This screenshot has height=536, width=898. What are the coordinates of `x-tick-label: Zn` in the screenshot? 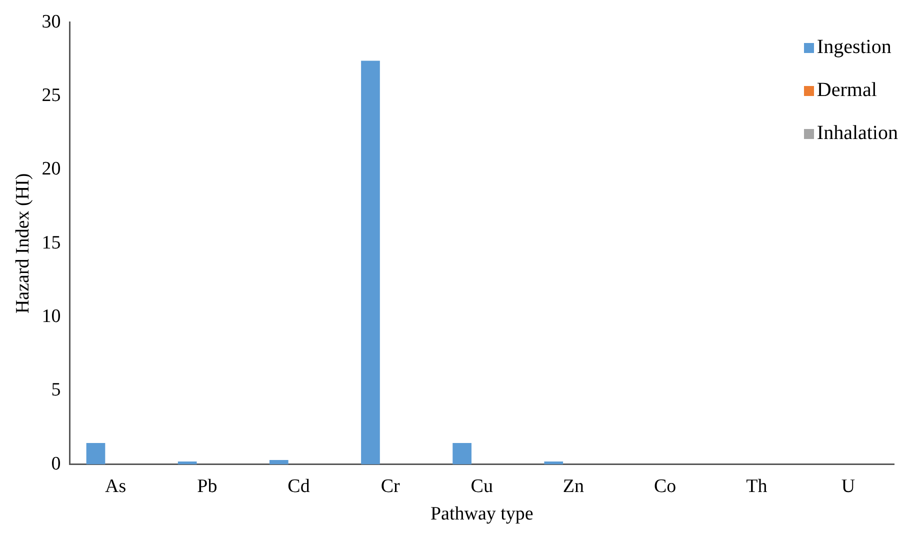 It's located at (573, 486).